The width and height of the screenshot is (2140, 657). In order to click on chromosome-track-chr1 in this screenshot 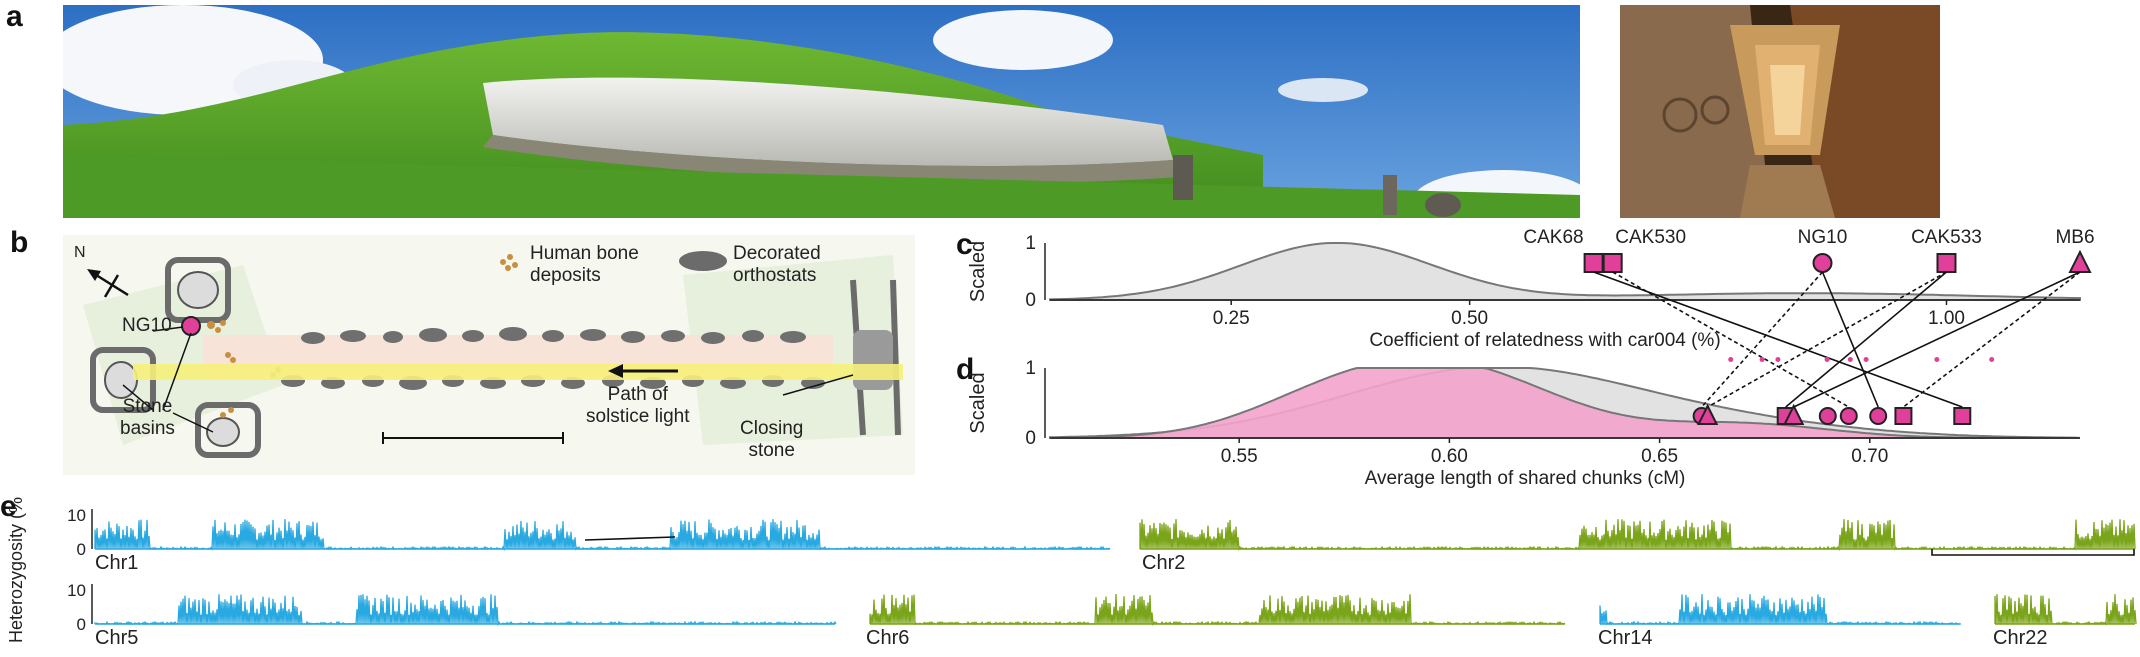, I will do `click(602, 535)`.